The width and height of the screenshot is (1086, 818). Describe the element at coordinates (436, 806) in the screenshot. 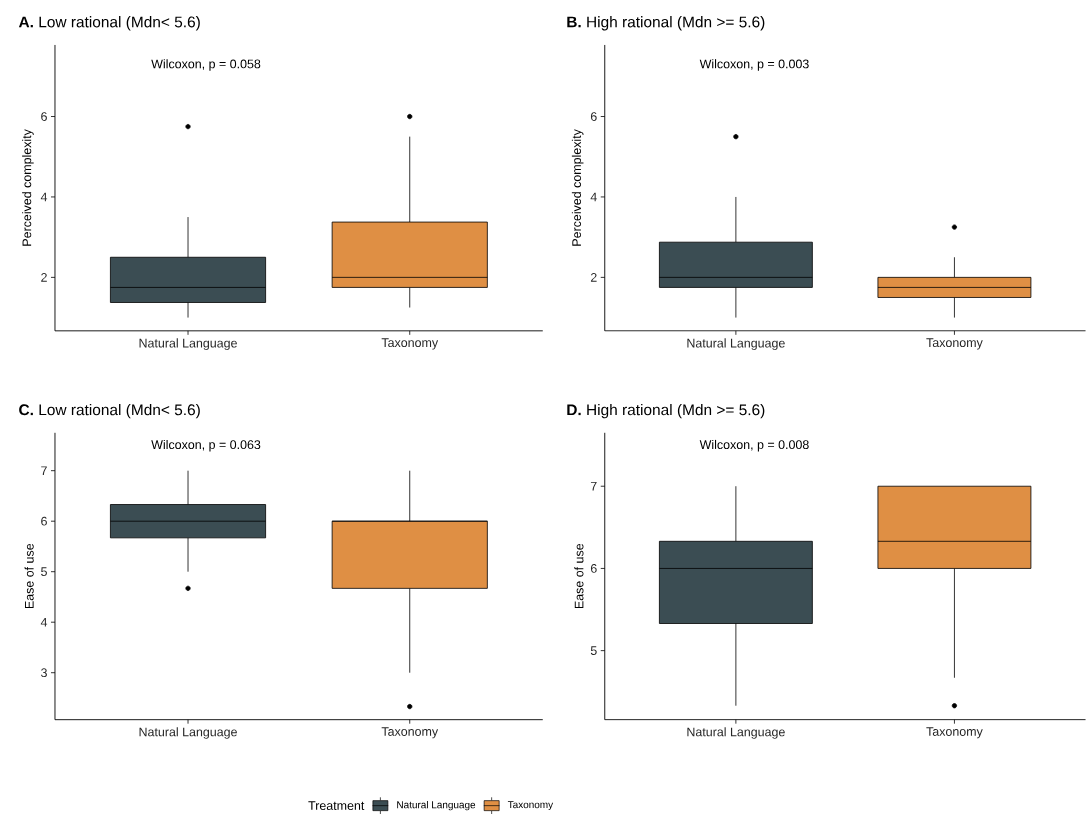

I see `legend-label: Natural Language` at that location.